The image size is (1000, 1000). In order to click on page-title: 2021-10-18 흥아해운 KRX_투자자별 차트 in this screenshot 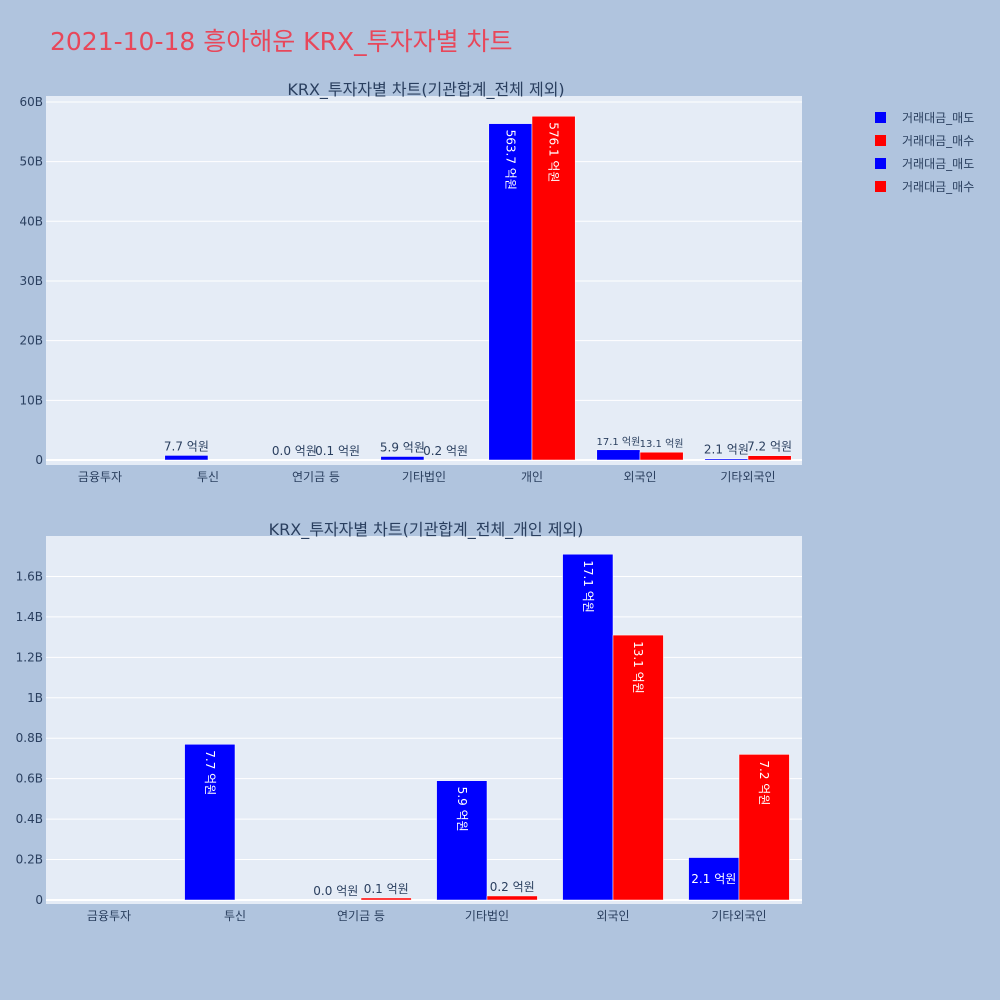, I will do `click(281, 41)`.